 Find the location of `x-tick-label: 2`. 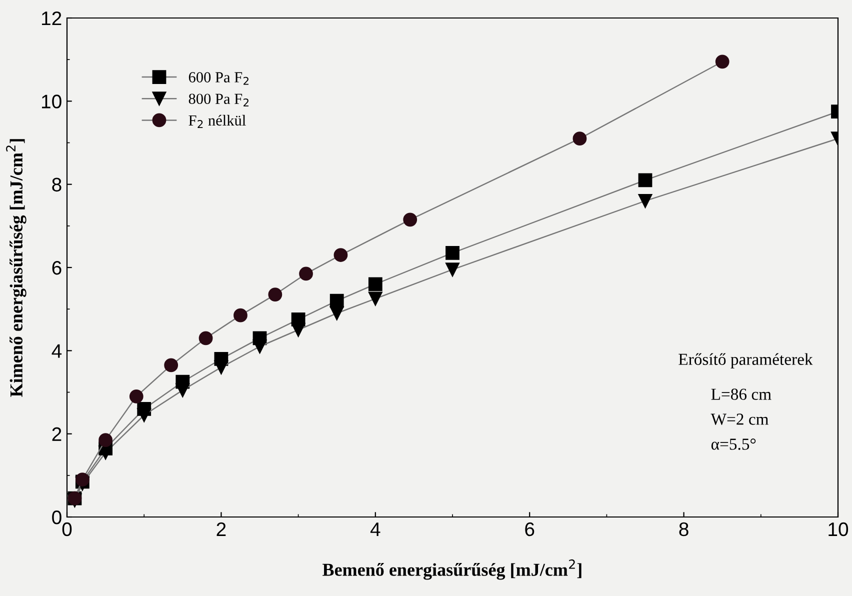

x-tick-label: 2 is located at coordinates (221, 529).